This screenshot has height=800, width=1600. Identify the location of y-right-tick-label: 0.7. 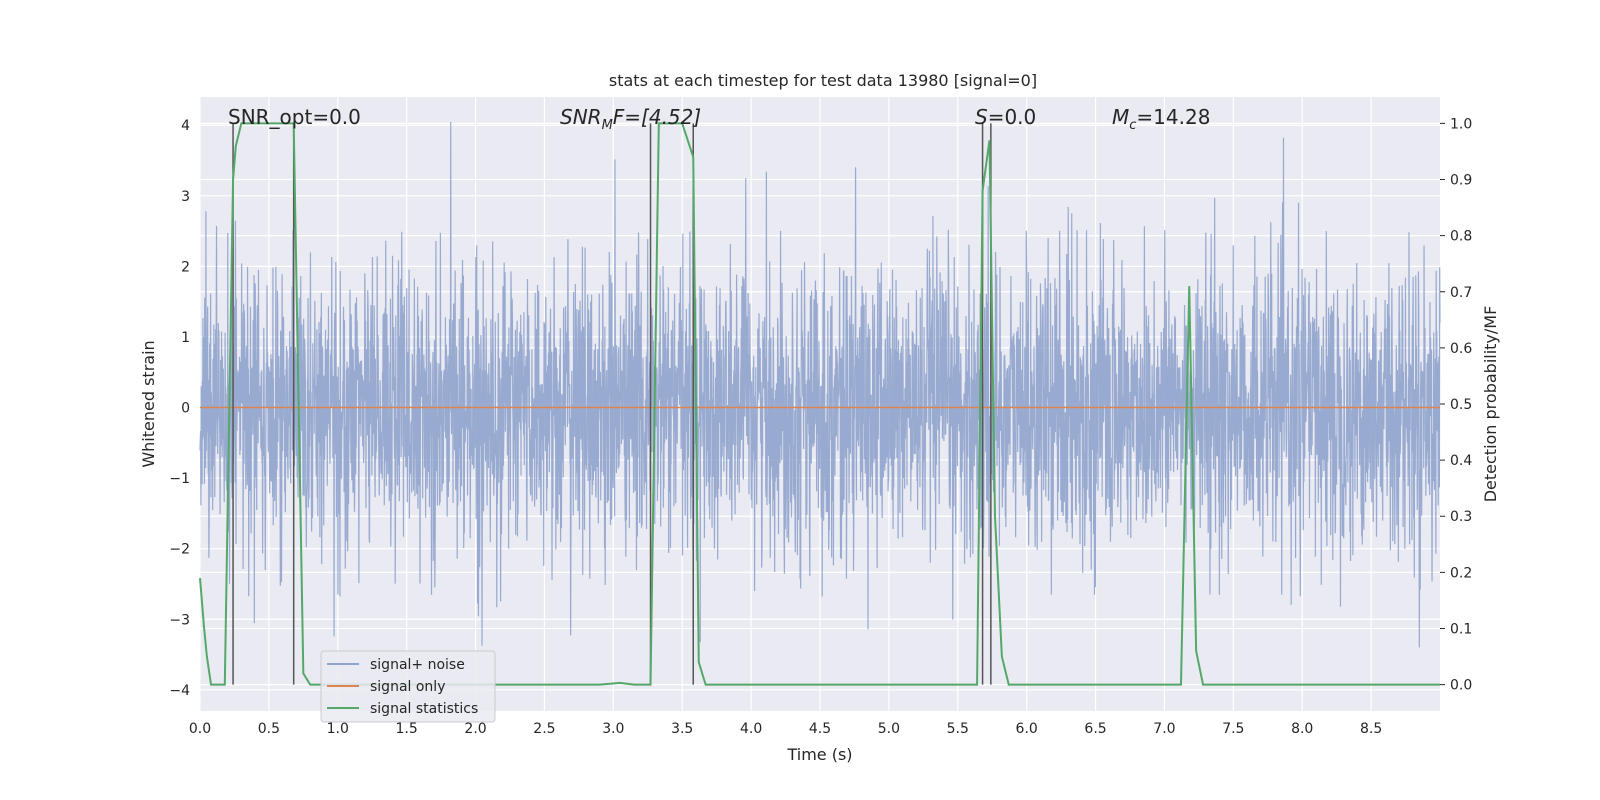
(1461, 293).